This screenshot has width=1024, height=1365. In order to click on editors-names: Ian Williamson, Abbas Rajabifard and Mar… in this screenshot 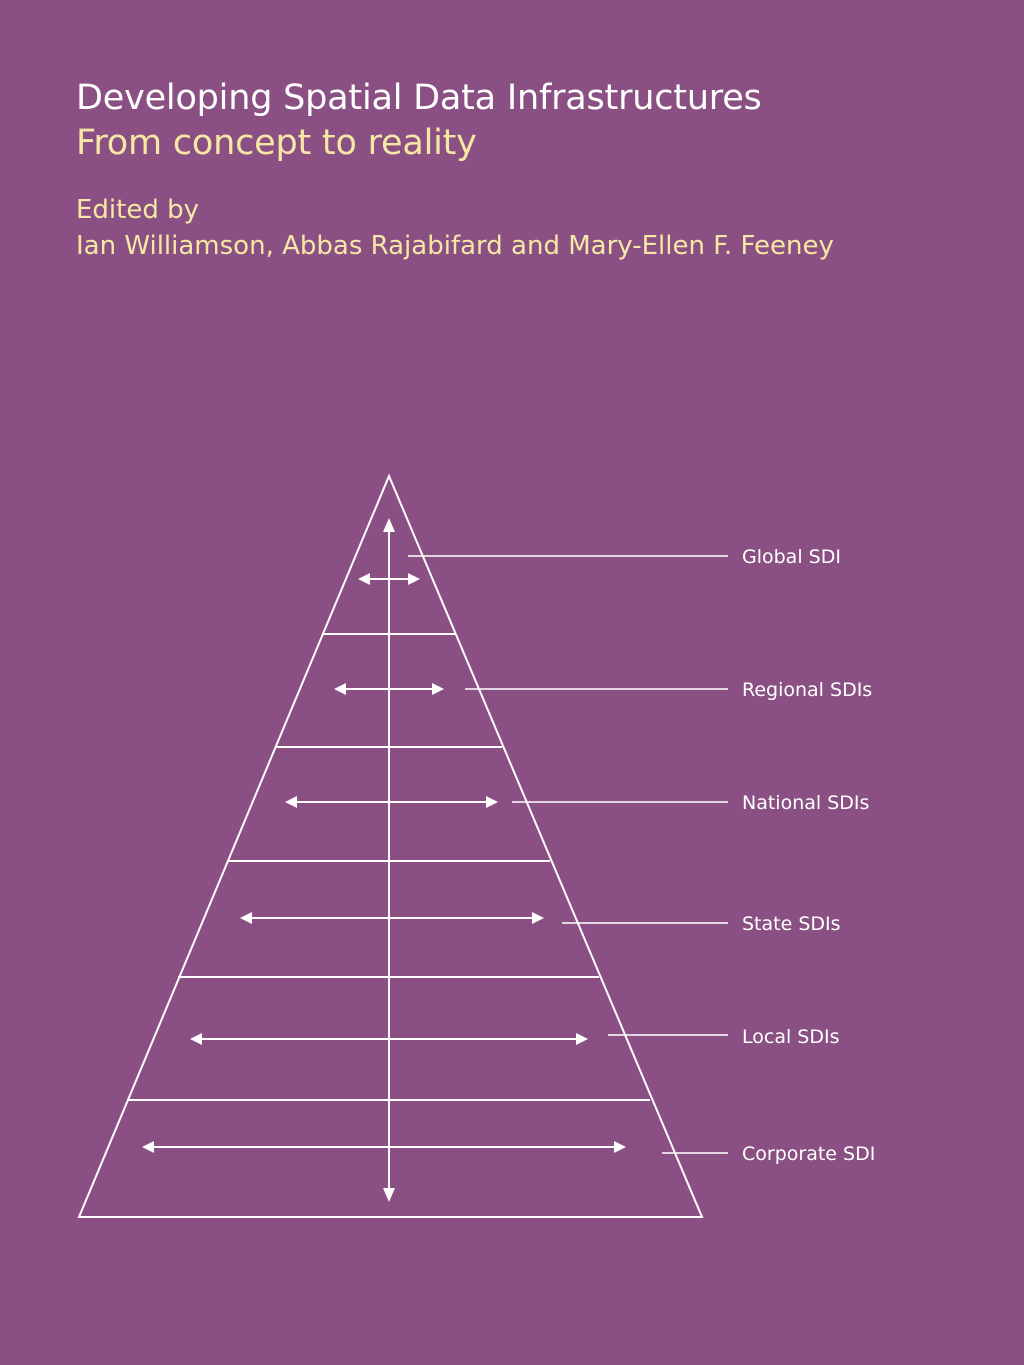, I will do `click(455, 246)`.